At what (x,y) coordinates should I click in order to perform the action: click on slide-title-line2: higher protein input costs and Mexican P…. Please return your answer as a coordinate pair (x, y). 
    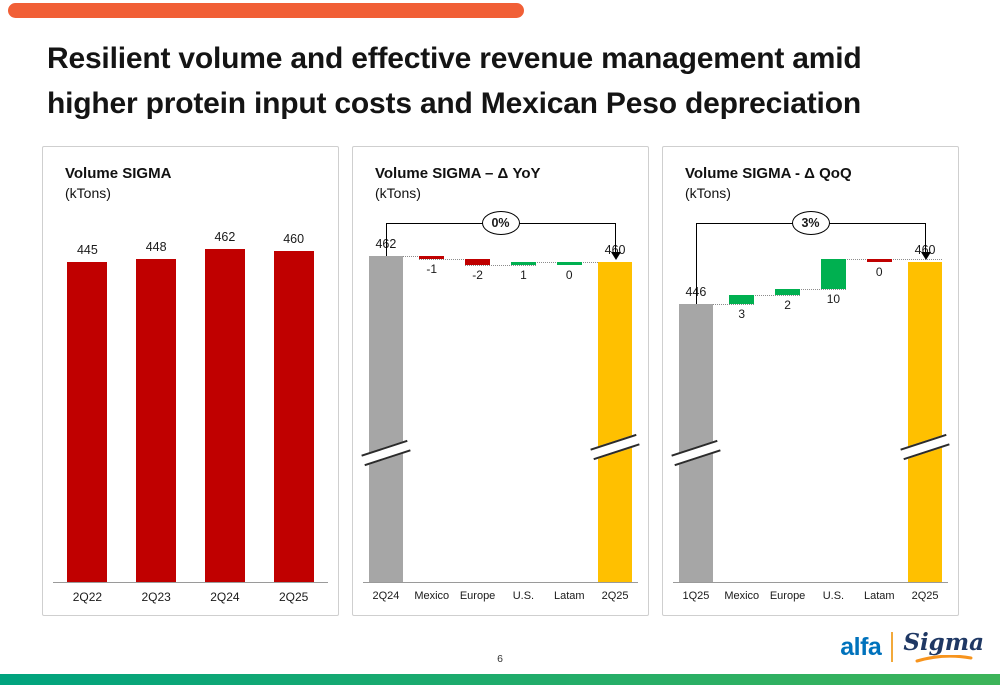
    Looking at the image, I should click on (454, 103).